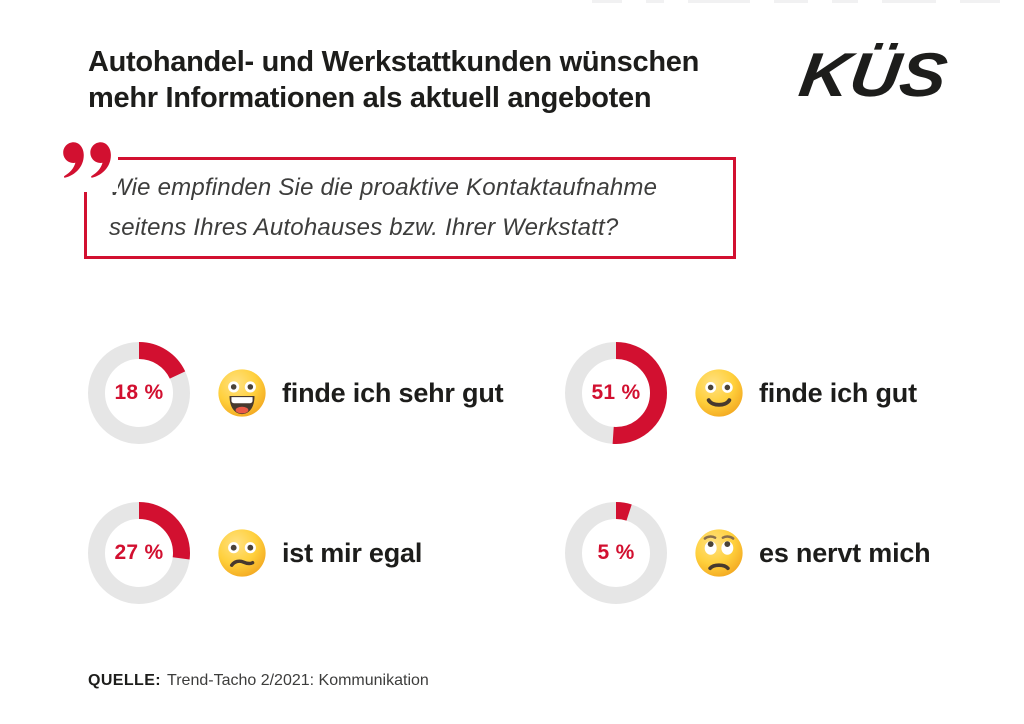  I want to click on donut-percent-label: 18 %, so click(139, 392).